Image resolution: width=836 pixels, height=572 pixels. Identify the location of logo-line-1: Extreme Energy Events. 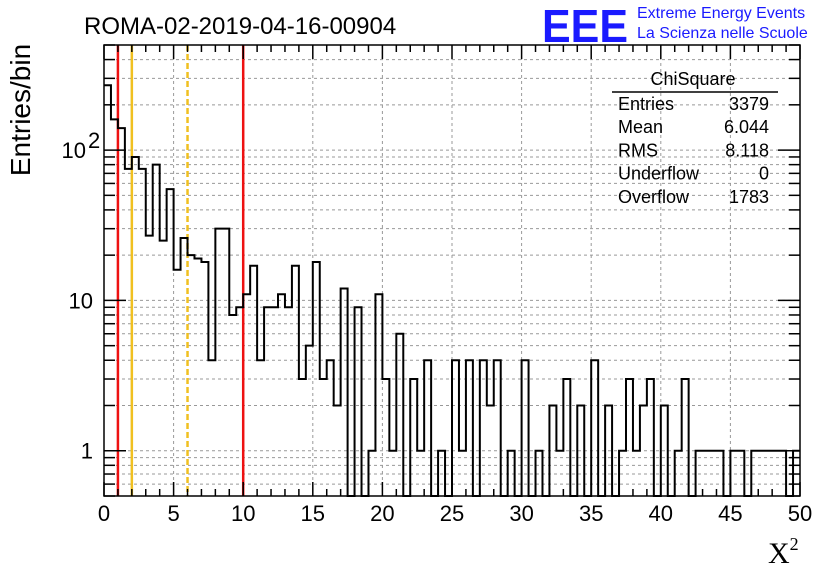
(721, 13).